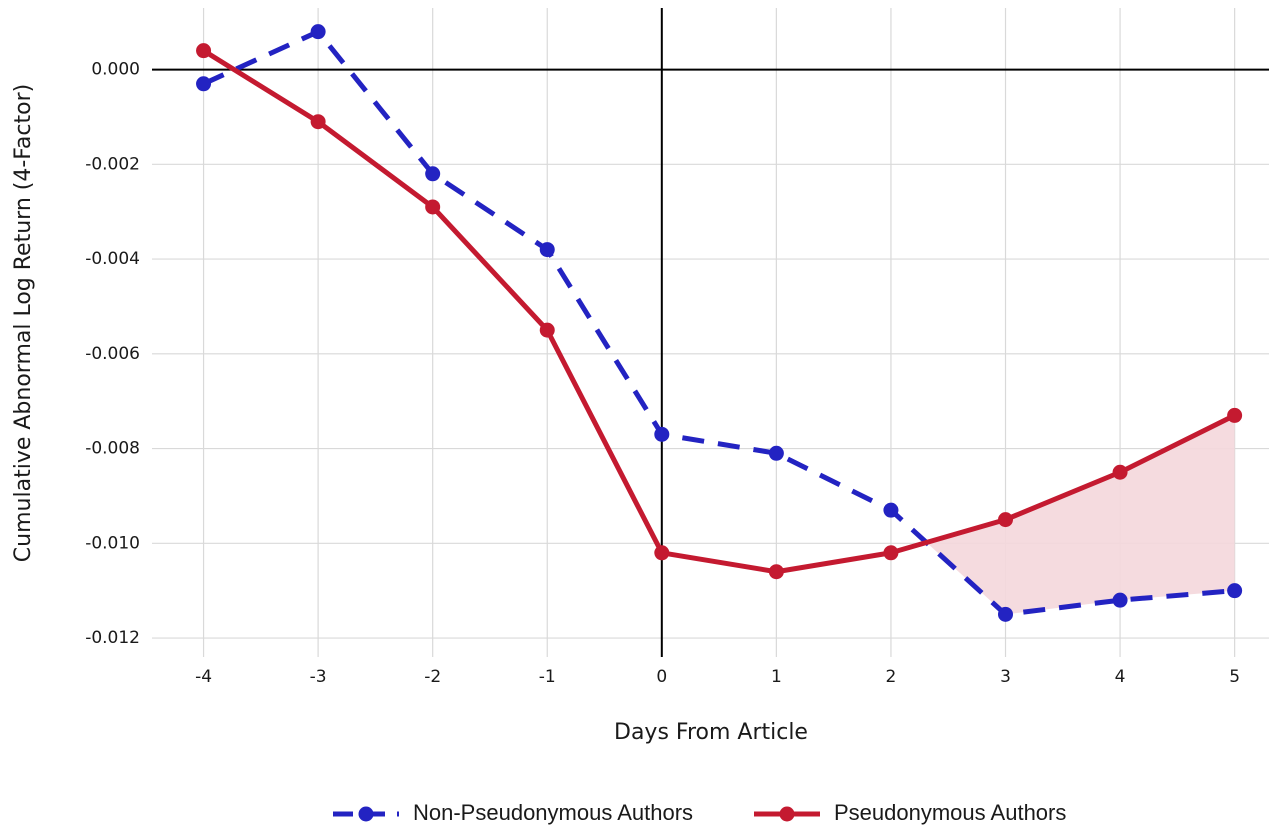 This screenshot has height=833, width=1269. I want to click on y-tick-label: -0.008, so click(112, 449).